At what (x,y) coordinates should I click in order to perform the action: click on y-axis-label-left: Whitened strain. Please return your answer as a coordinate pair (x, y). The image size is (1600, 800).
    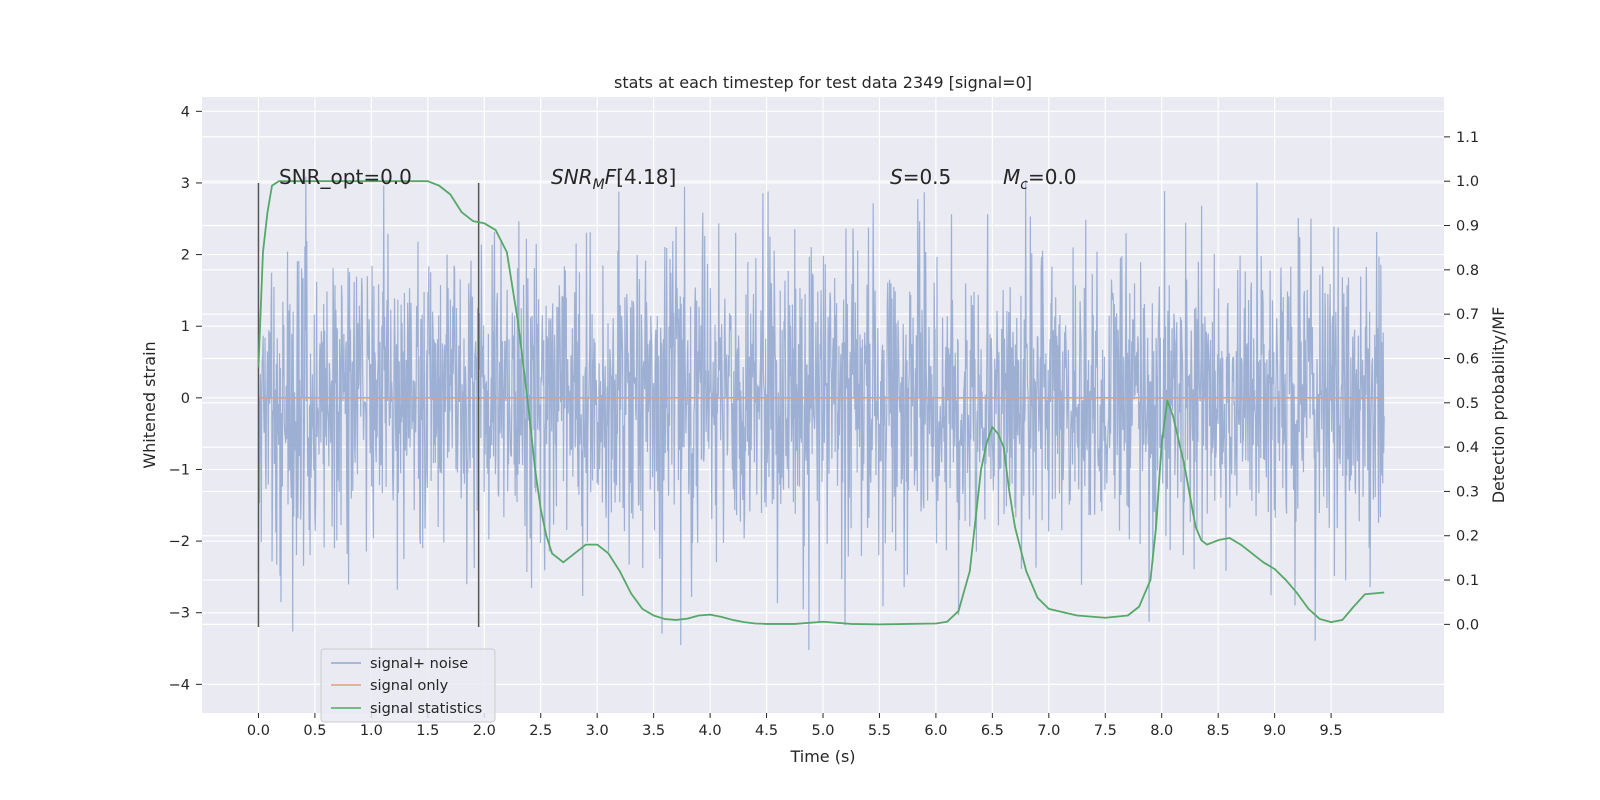
    Looking at the image, I should click on (149, 404).